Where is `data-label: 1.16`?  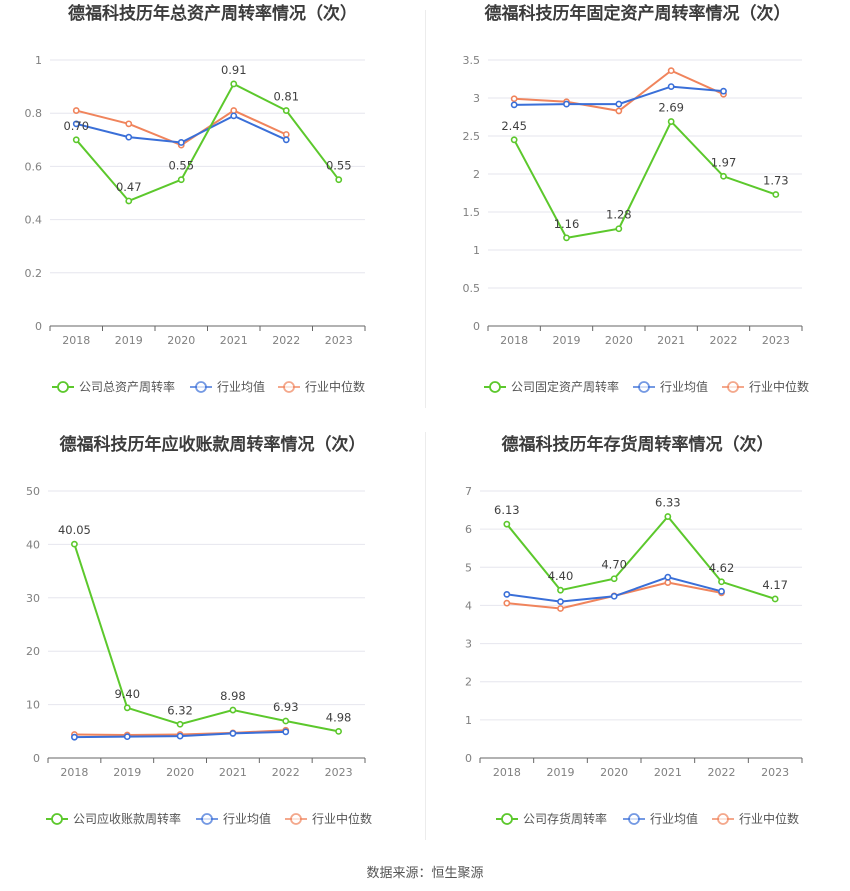
data-label: 1.16 is located at coordinates (567, 224).